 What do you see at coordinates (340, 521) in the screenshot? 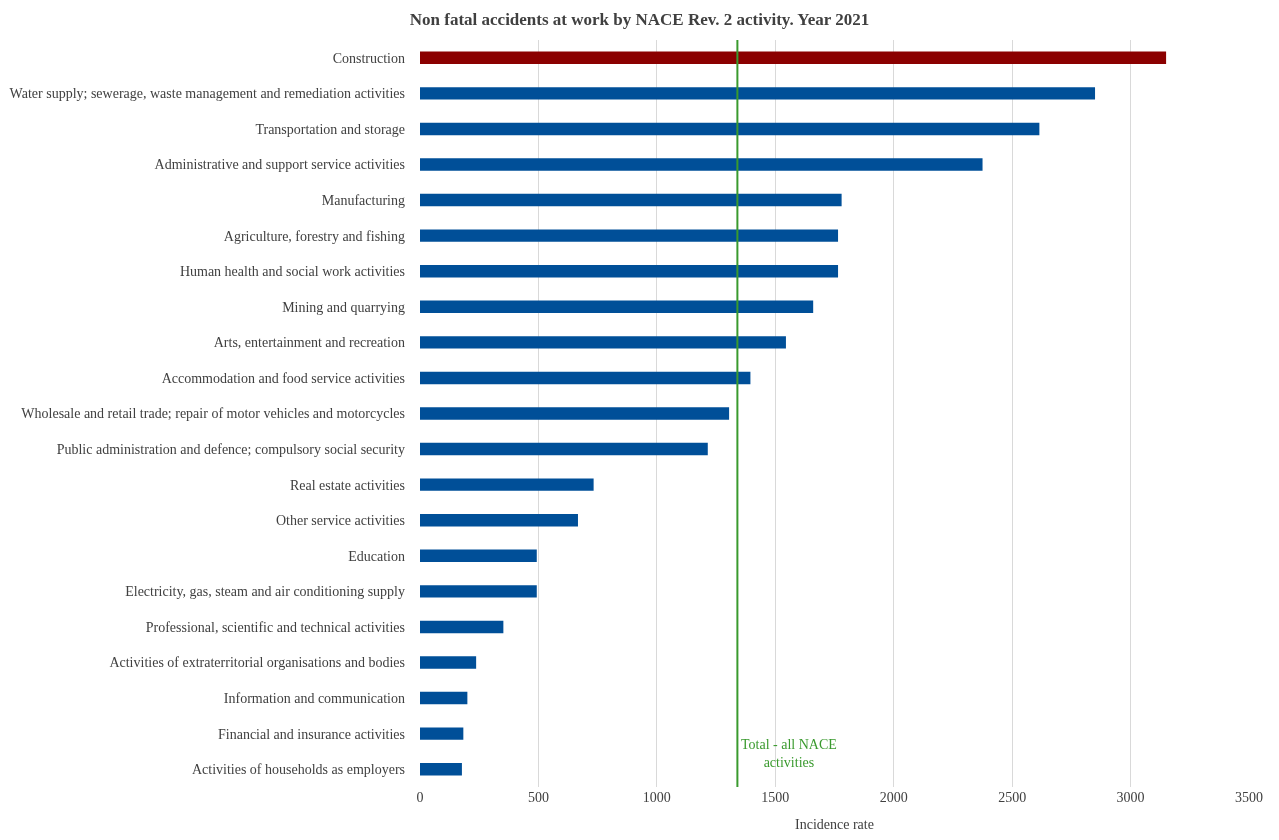
I see `y-tick-label: Other service activities` at bounding box center [340, 521].